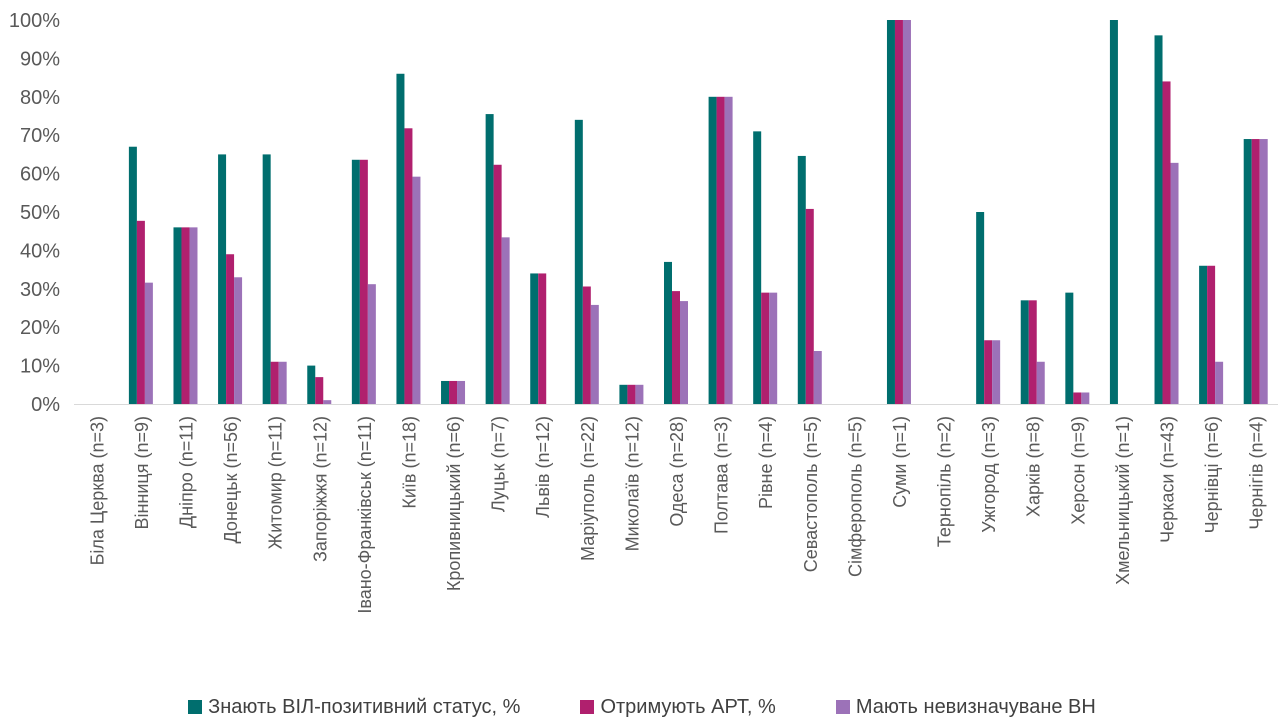  I want to click on x-tick-label: Запоріжжя (n=12), so click(320, 489).